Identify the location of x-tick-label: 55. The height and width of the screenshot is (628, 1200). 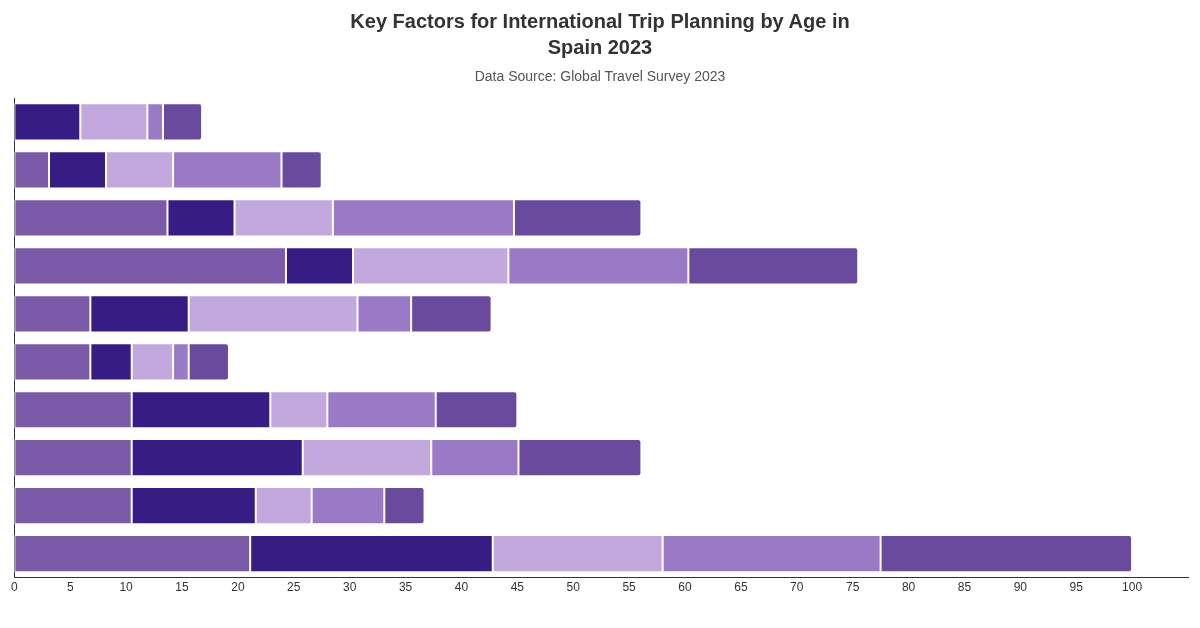
(629, 587).